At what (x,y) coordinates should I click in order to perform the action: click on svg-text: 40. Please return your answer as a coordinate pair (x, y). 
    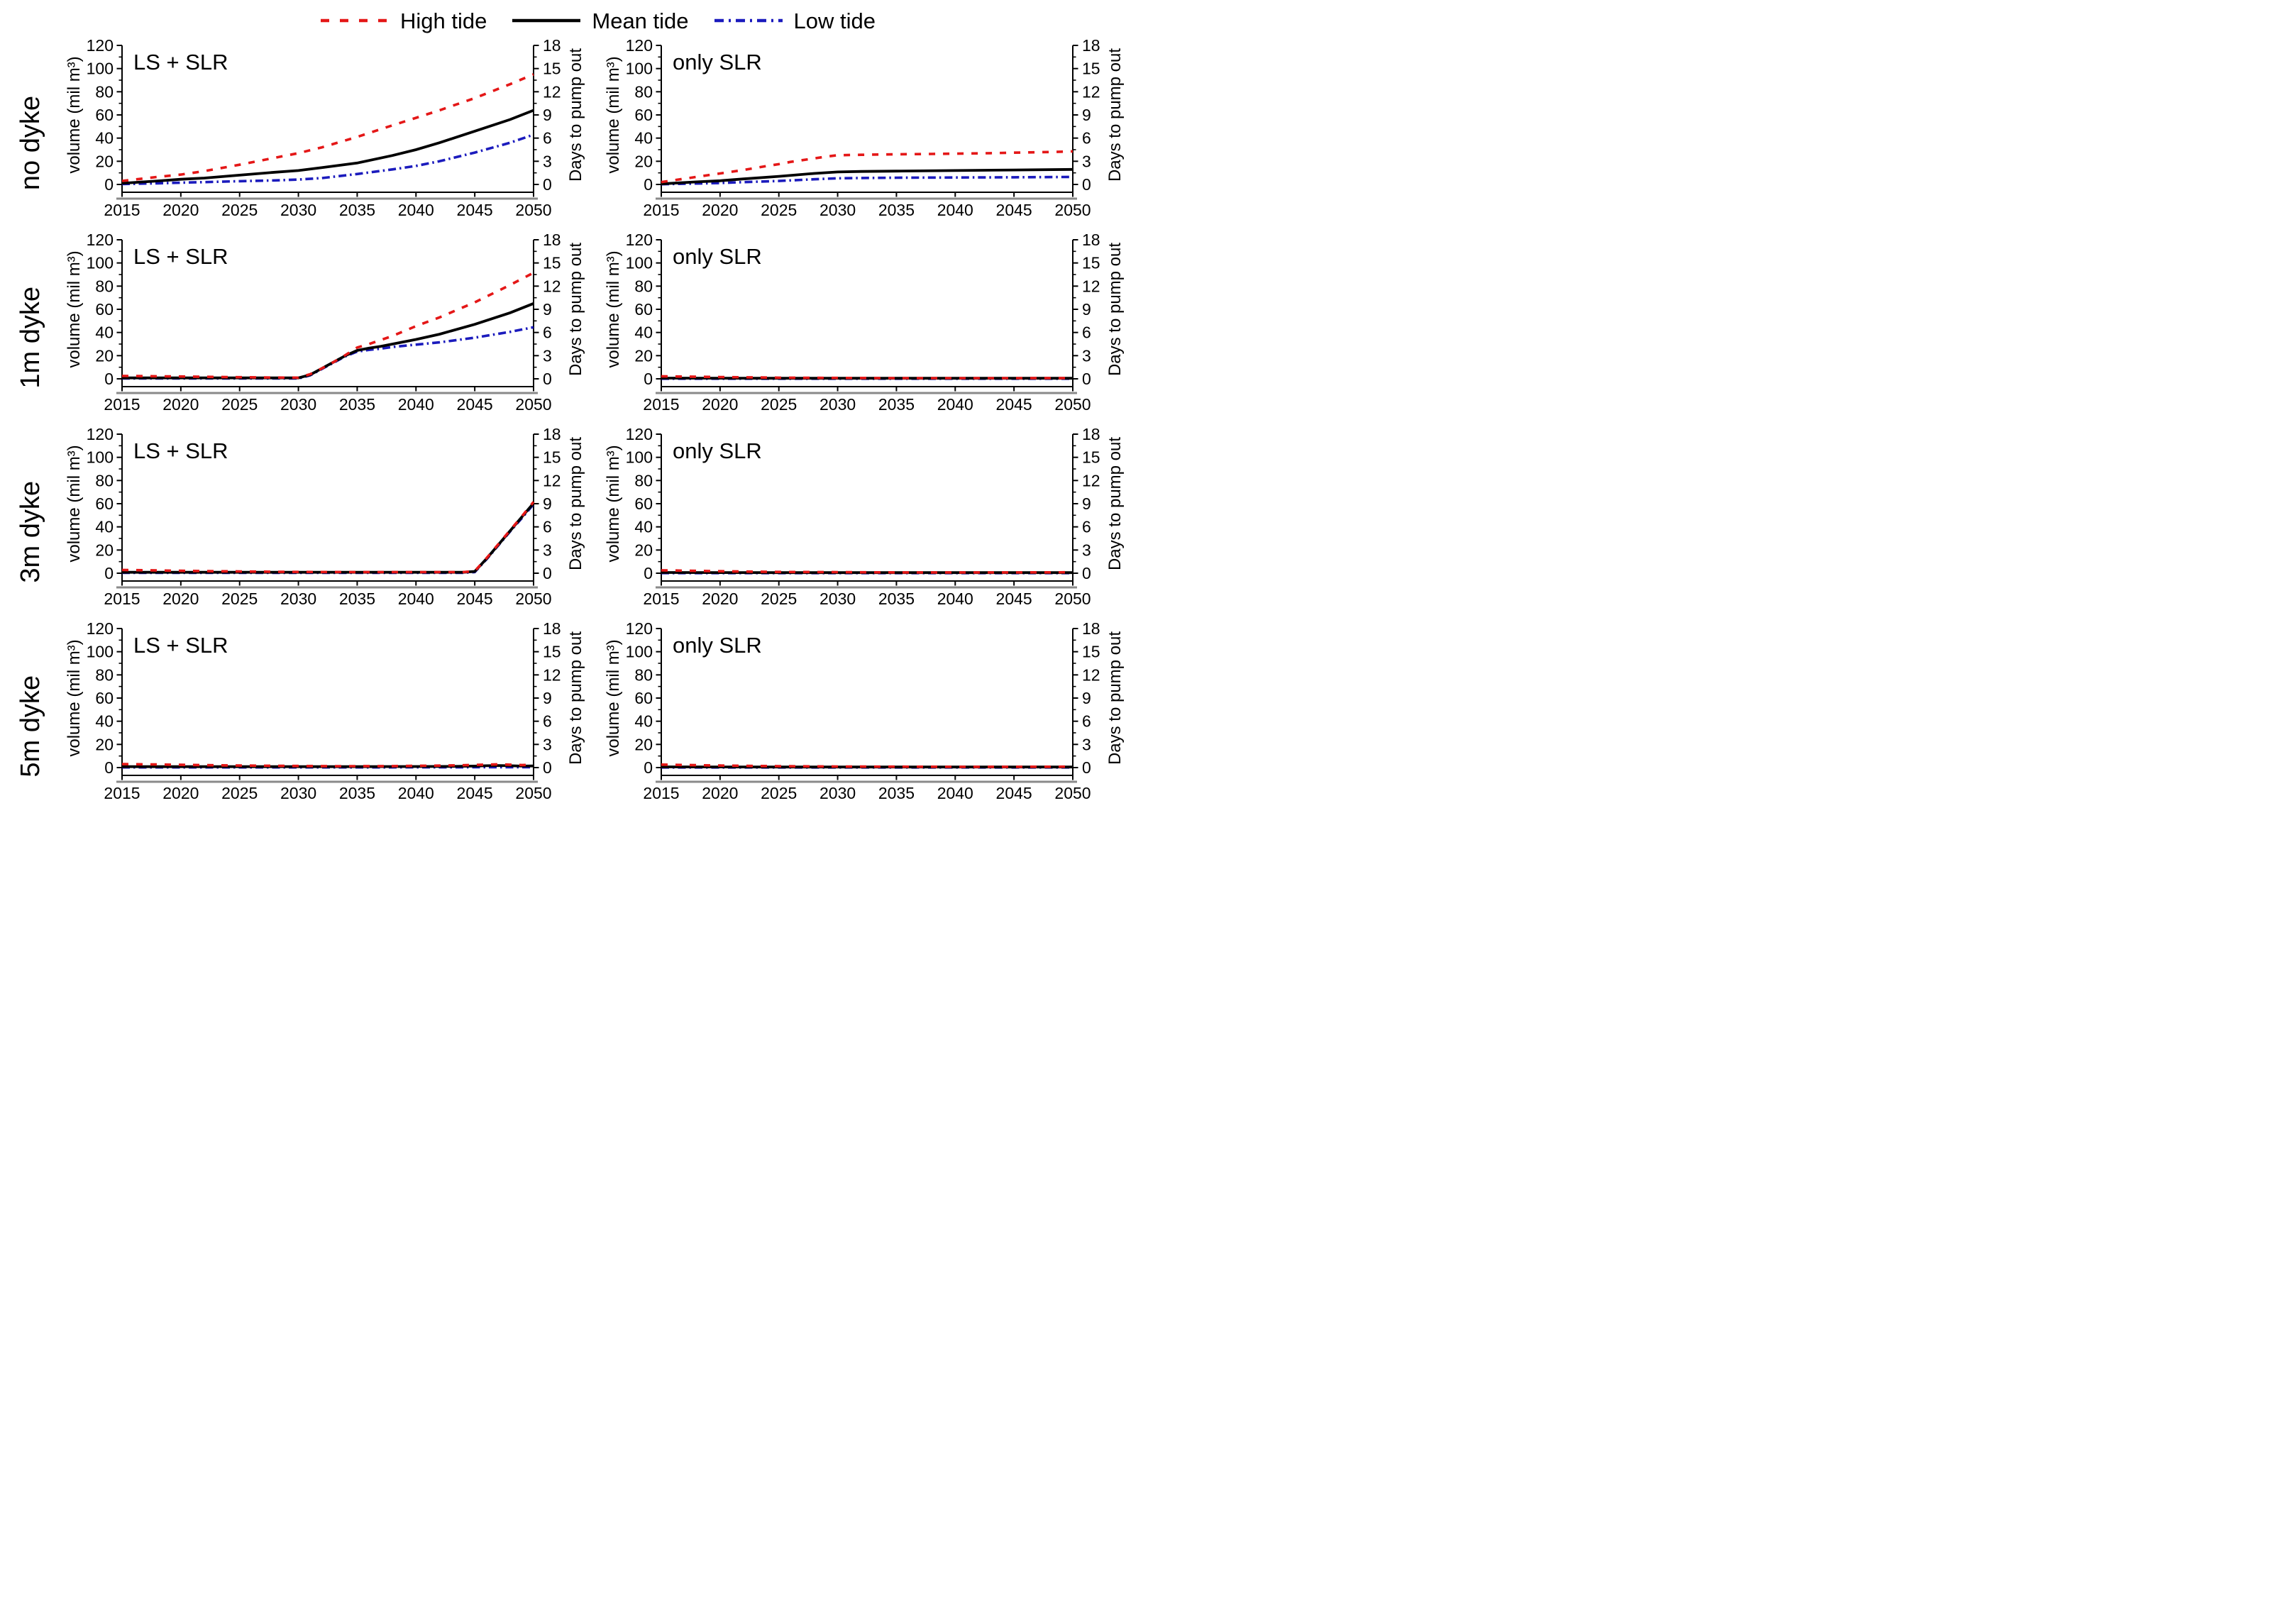
    Looking at the image, I should click on (643, 527).